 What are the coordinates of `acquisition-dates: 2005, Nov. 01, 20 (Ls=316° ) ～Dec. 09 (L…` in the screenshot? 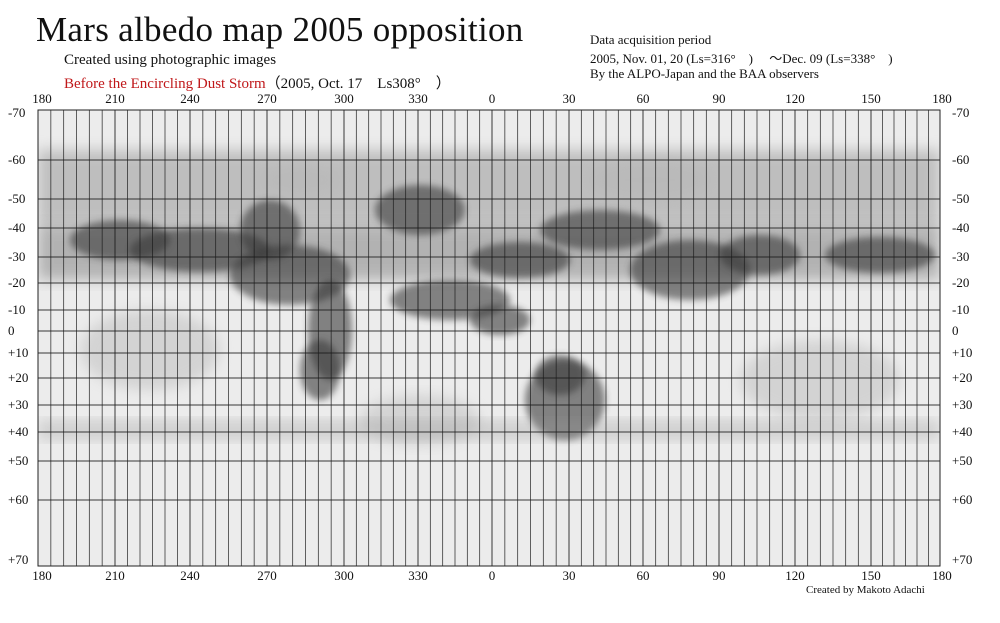 It's located at (741, 58).